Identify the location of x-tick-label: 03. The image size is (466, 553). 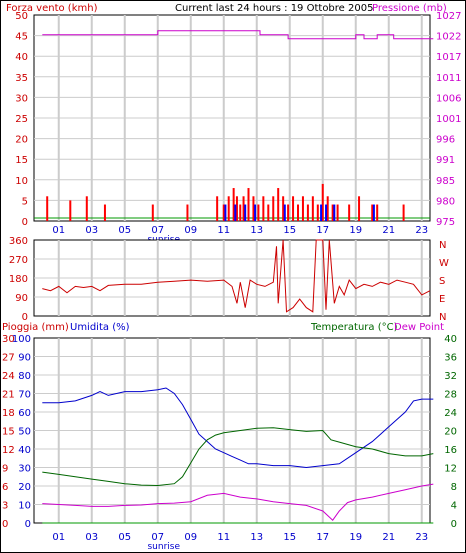
(91, 537).